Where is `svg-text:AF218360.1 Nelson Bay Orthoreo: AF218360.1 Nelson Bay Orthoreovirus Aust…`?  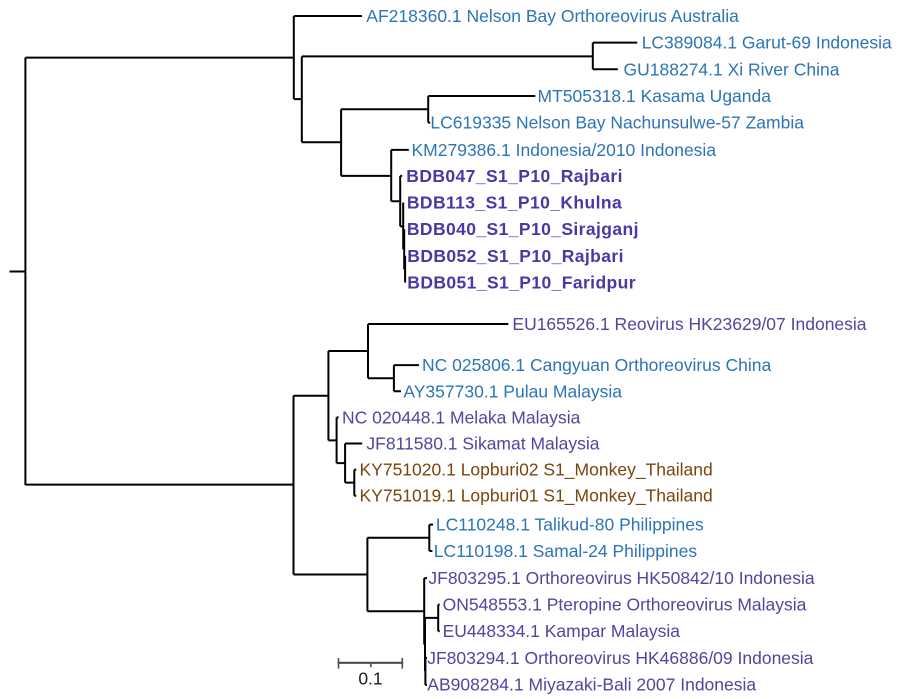 svg-text:AF218360.1 Nelson Bay Orthoreo: AF218360.1 Nelson Bay Orthoreovirus Aust… is located at coordinates (552, 16).